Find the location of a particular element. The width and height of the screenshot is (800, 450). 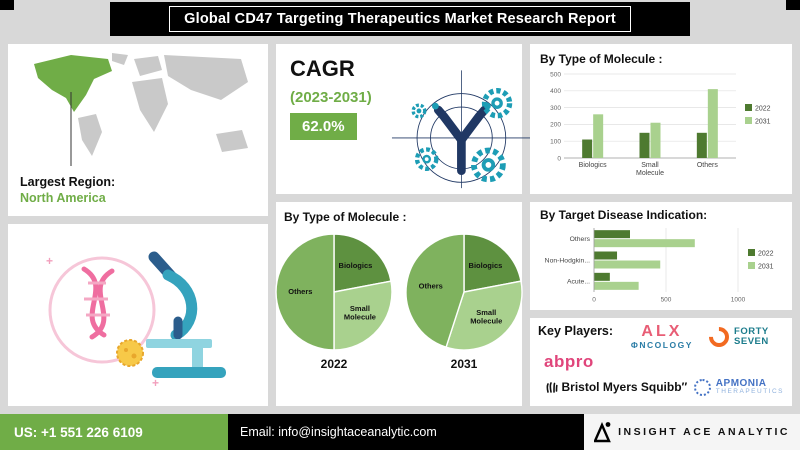

forty-line1: FORTY is located at coordinates (751, 331).